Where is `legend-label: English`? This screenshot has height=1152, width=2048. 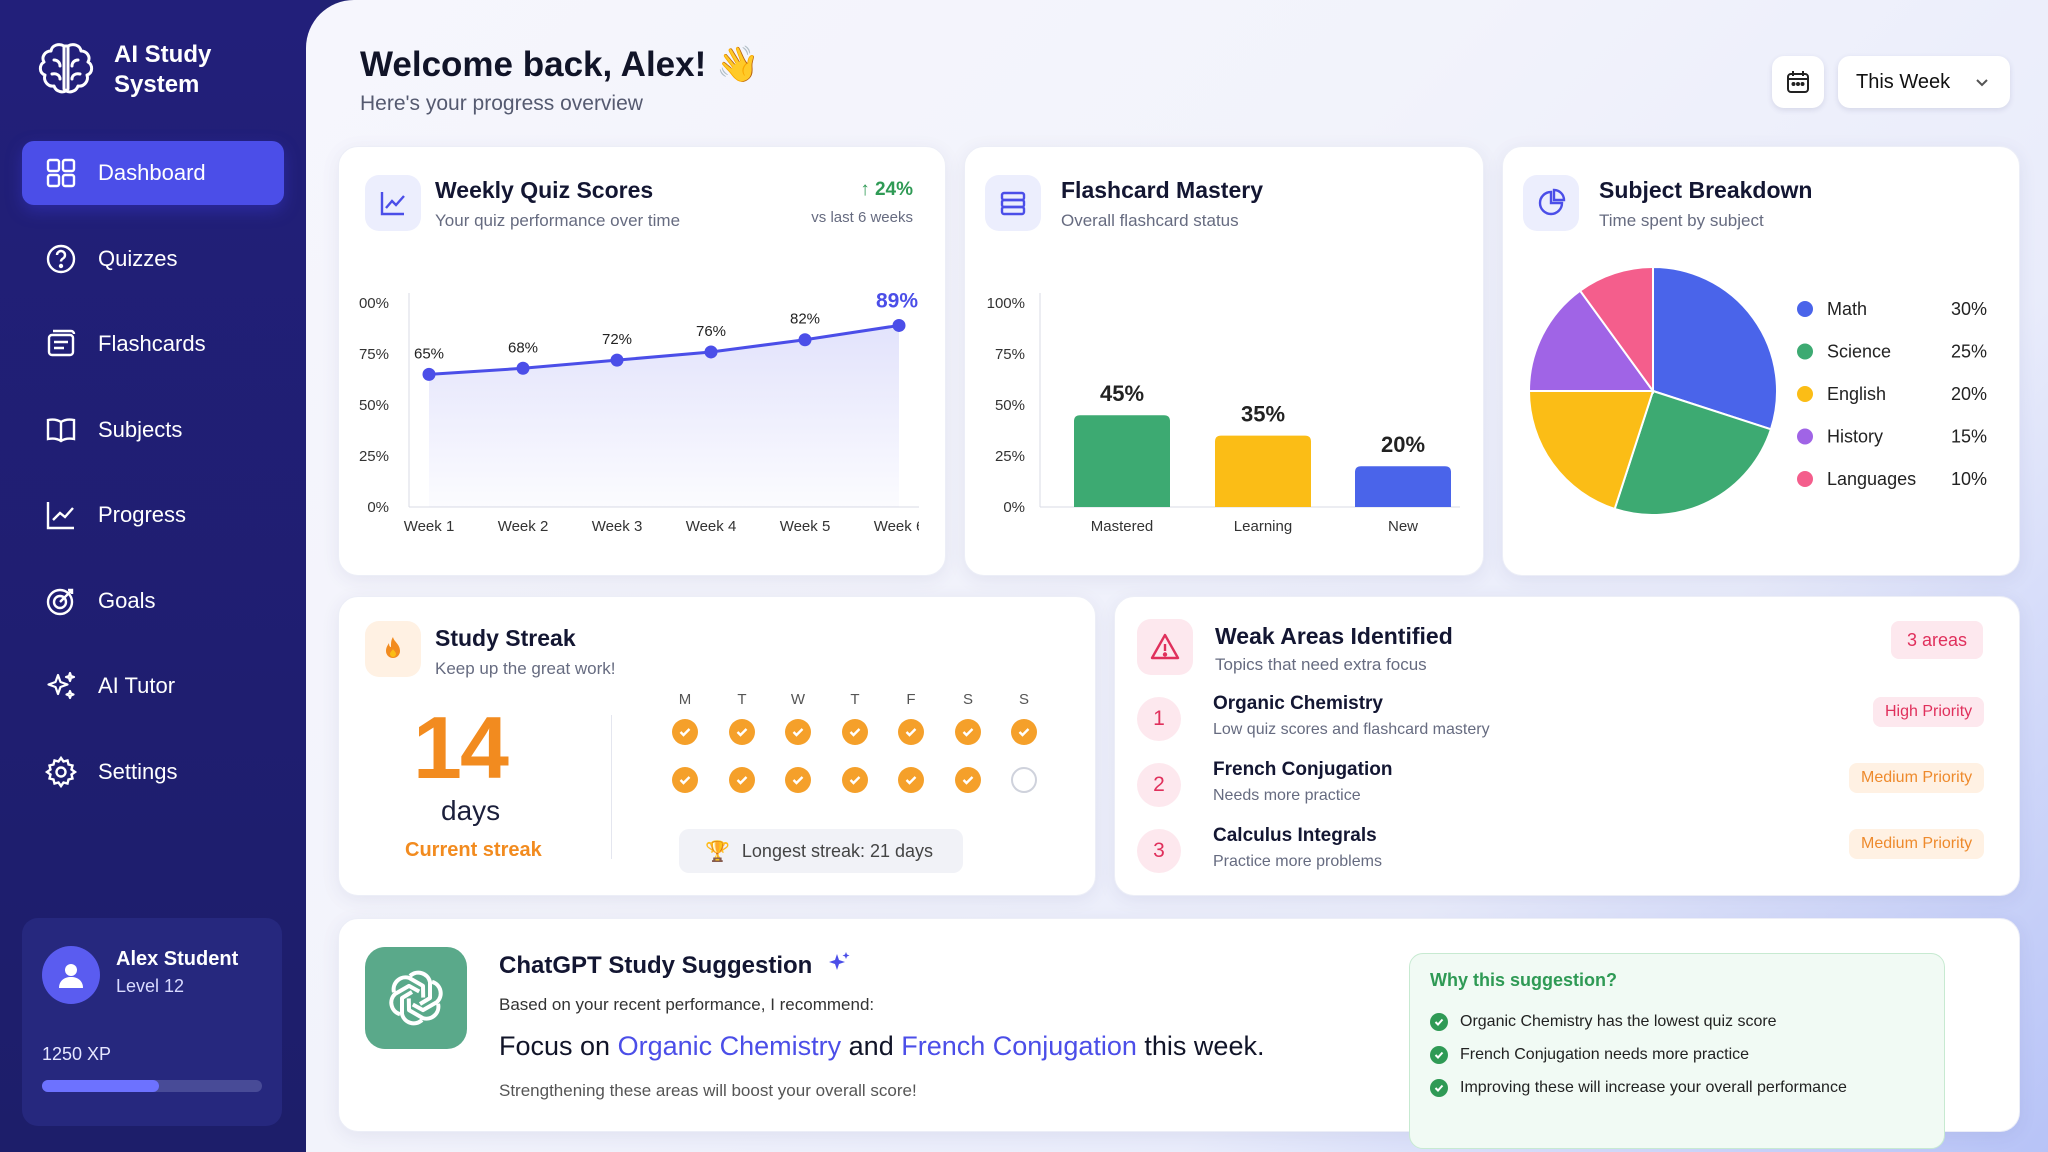 legend-label: English is located at coordinates (1856, 394).